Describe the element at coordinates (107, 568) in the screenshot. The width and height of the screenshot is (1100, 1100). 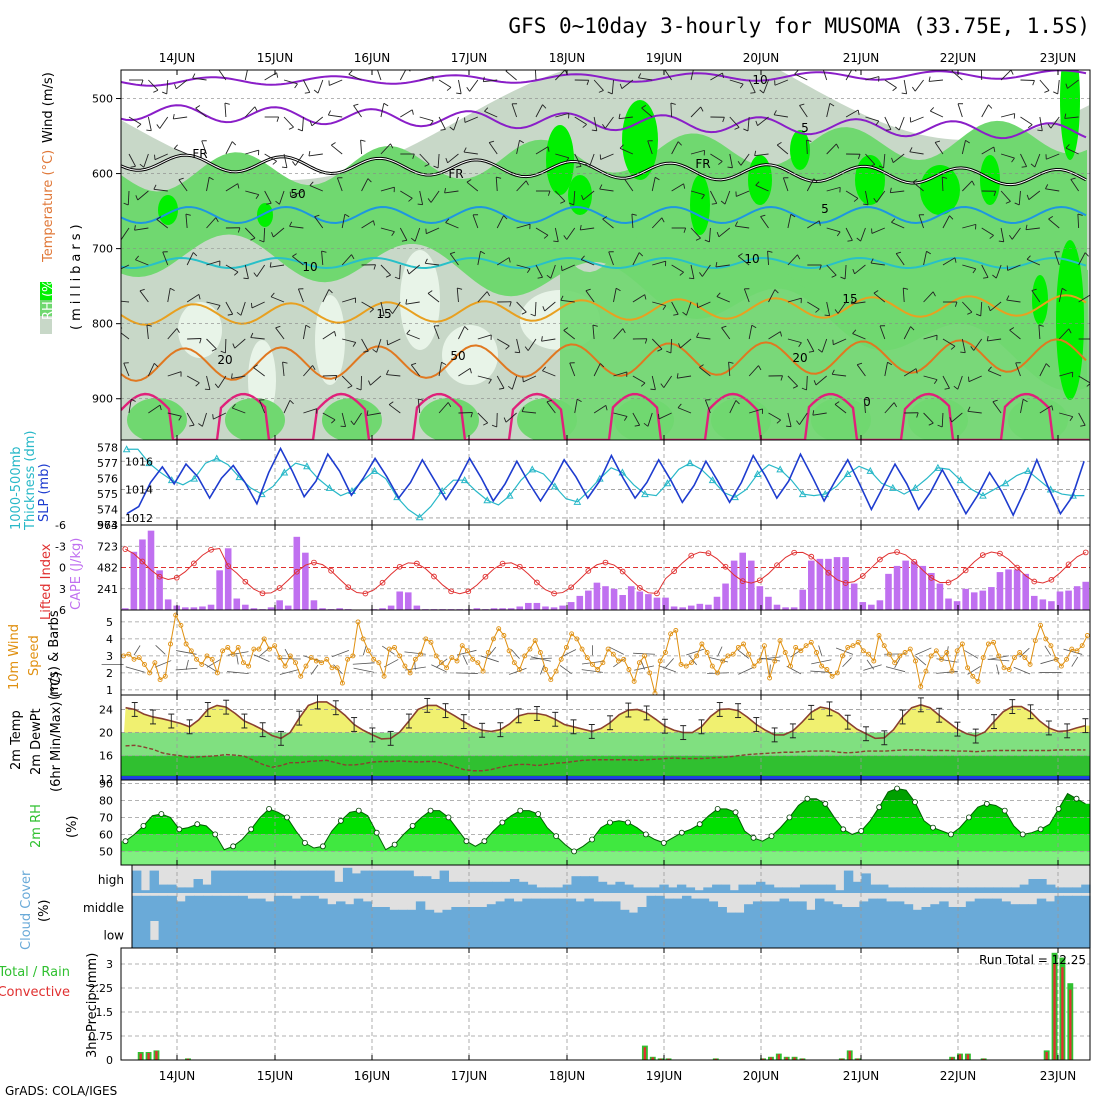
I see `cape-tick-label: 482` at that location.